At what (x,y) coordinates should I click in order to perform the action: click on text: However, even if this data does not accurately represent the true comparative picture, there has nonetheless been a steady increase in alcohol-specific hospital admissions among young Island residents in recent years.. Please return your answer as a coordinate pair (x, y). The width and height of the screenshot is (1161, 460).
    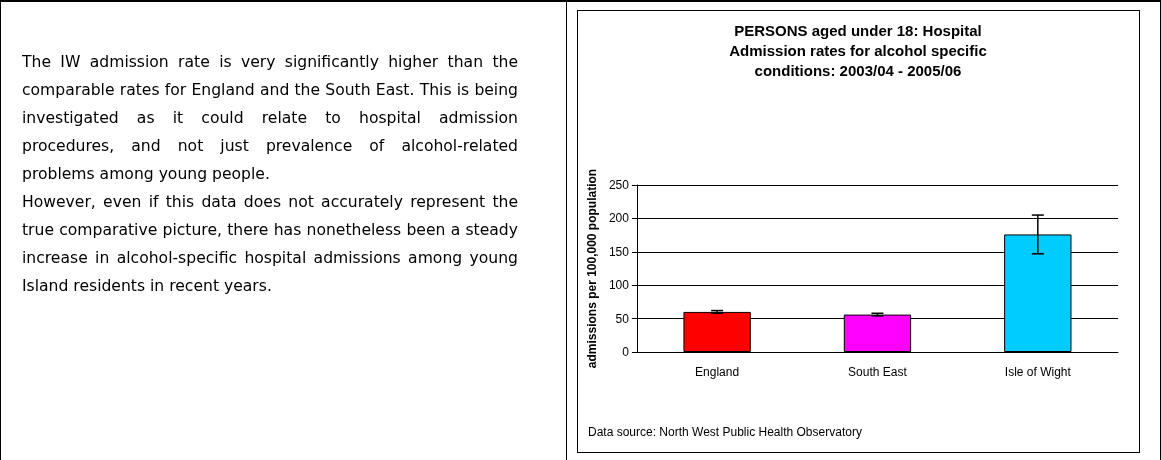
    Looking at the image, I should click on (270, 244).